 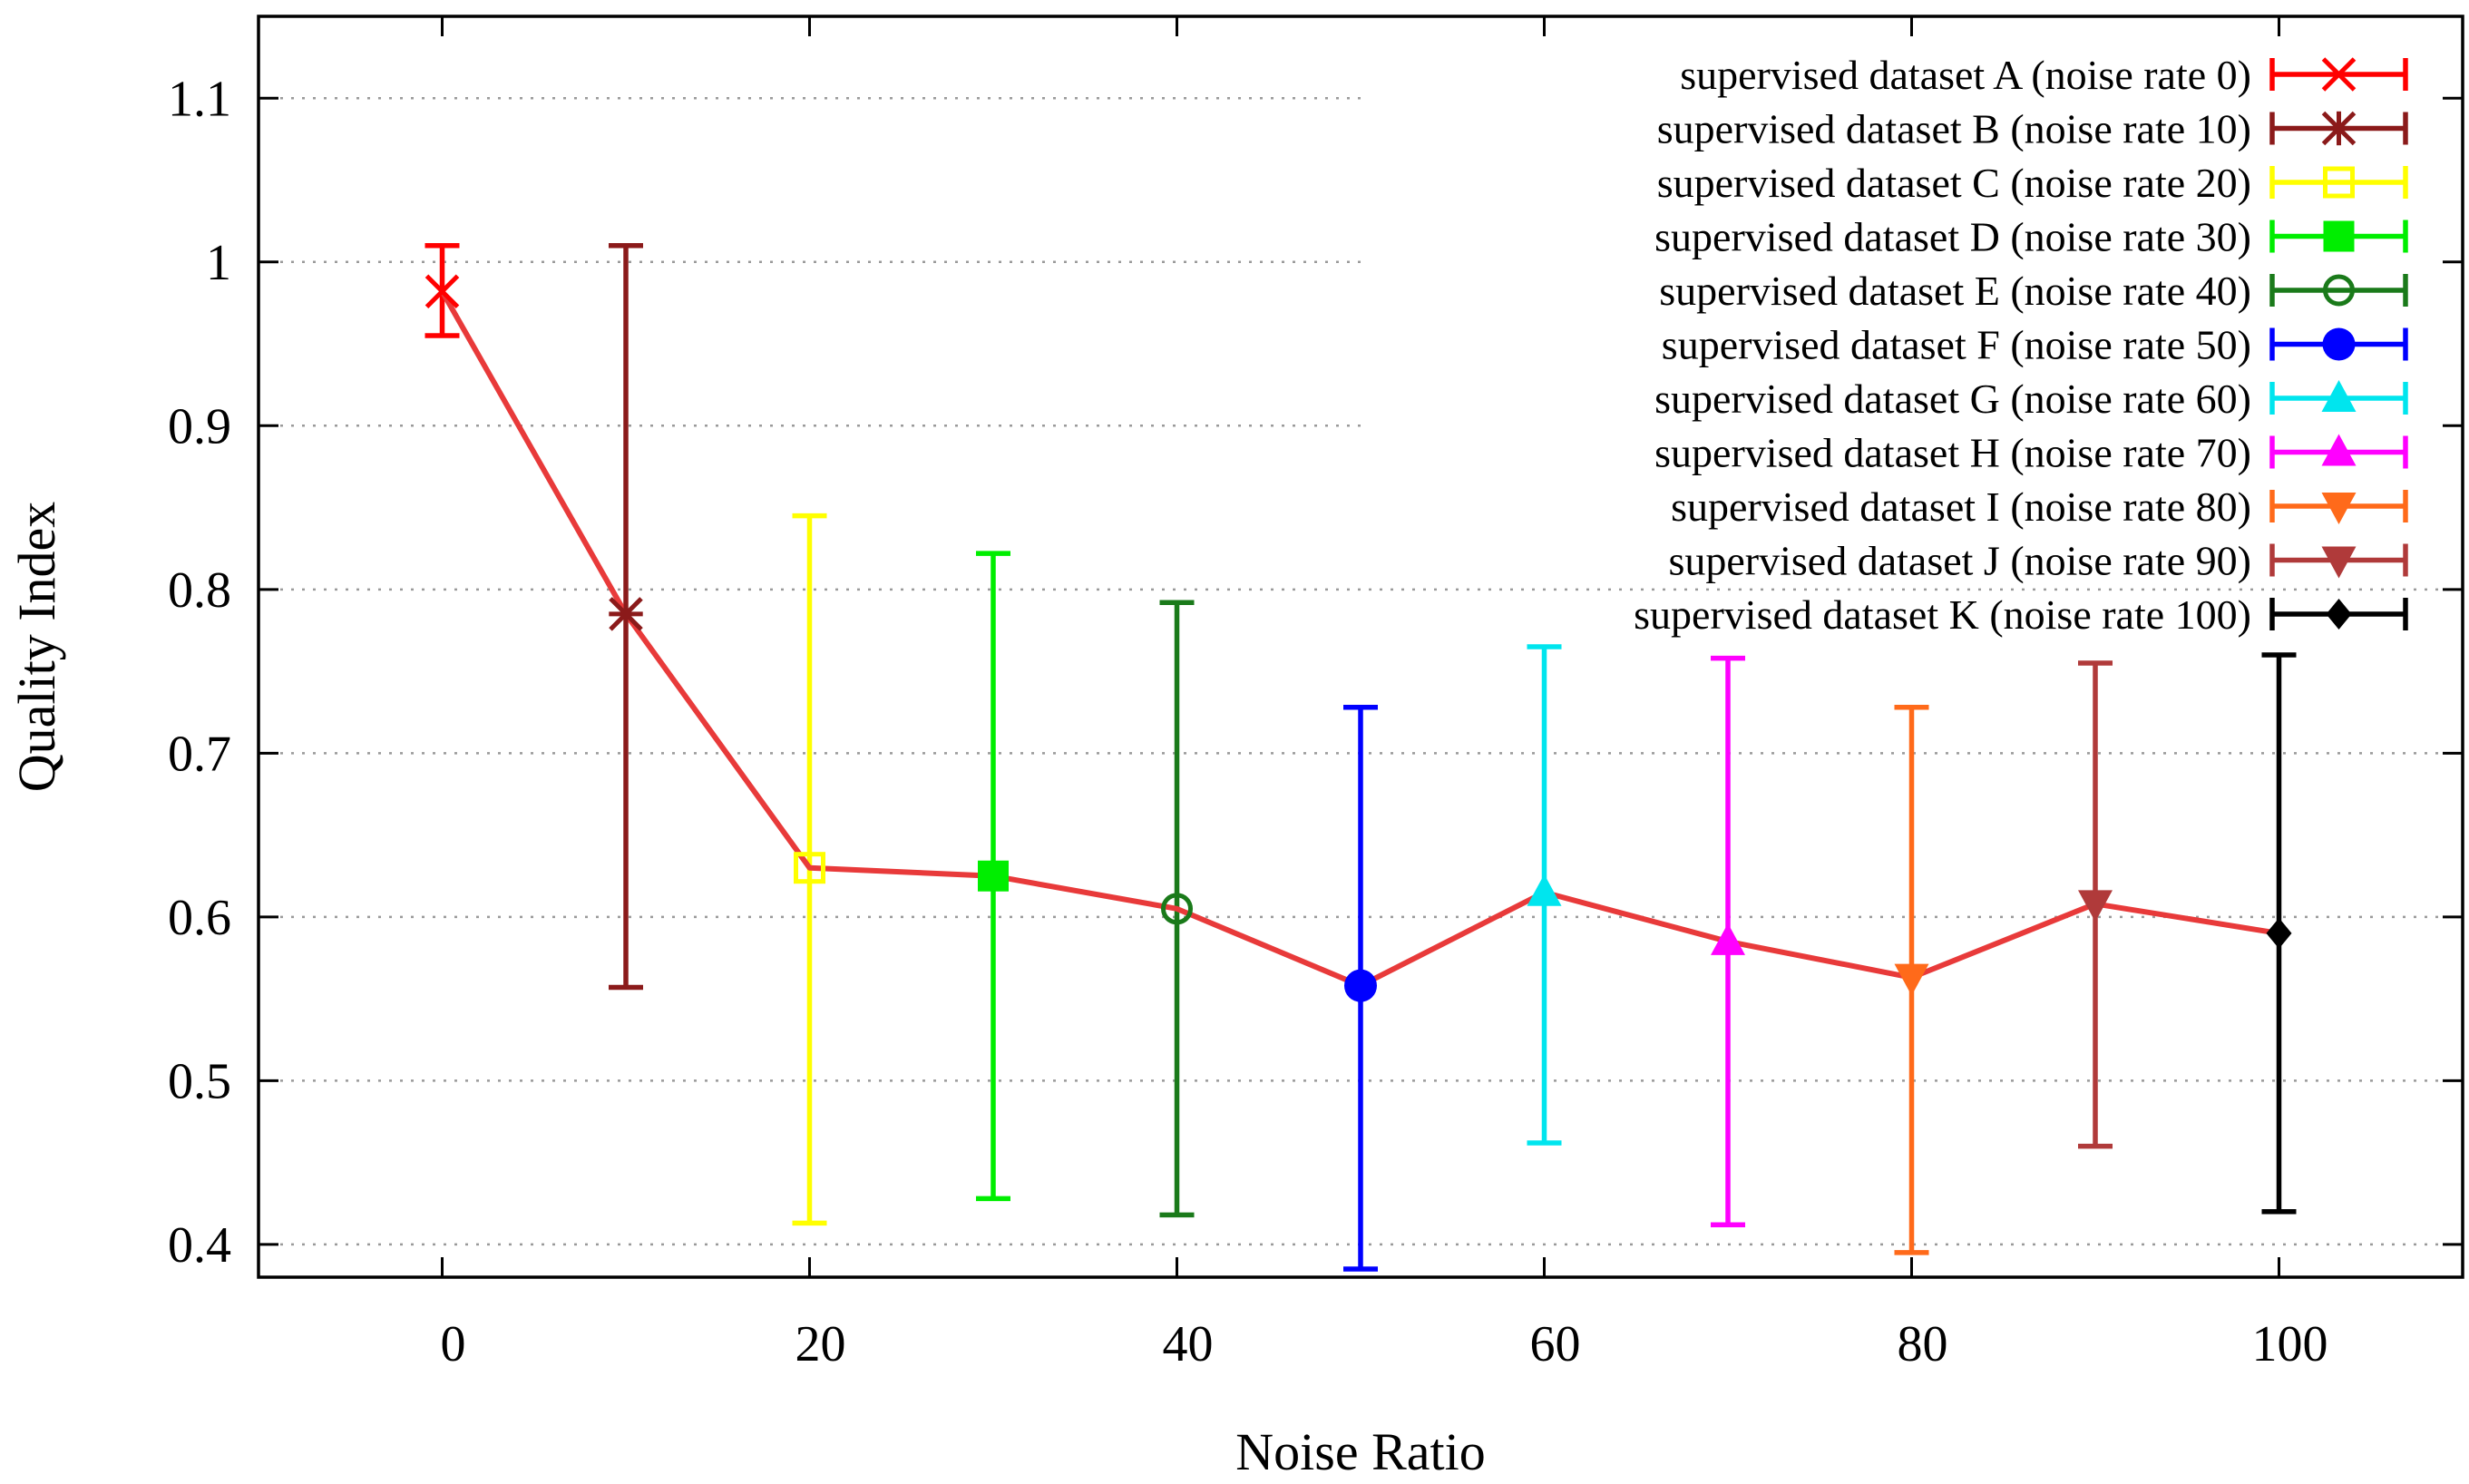 What do you see at coordinates (199, 99) in the screenshot?
I see `y-tick-label: 1.1` at bounding box center [199, 99].